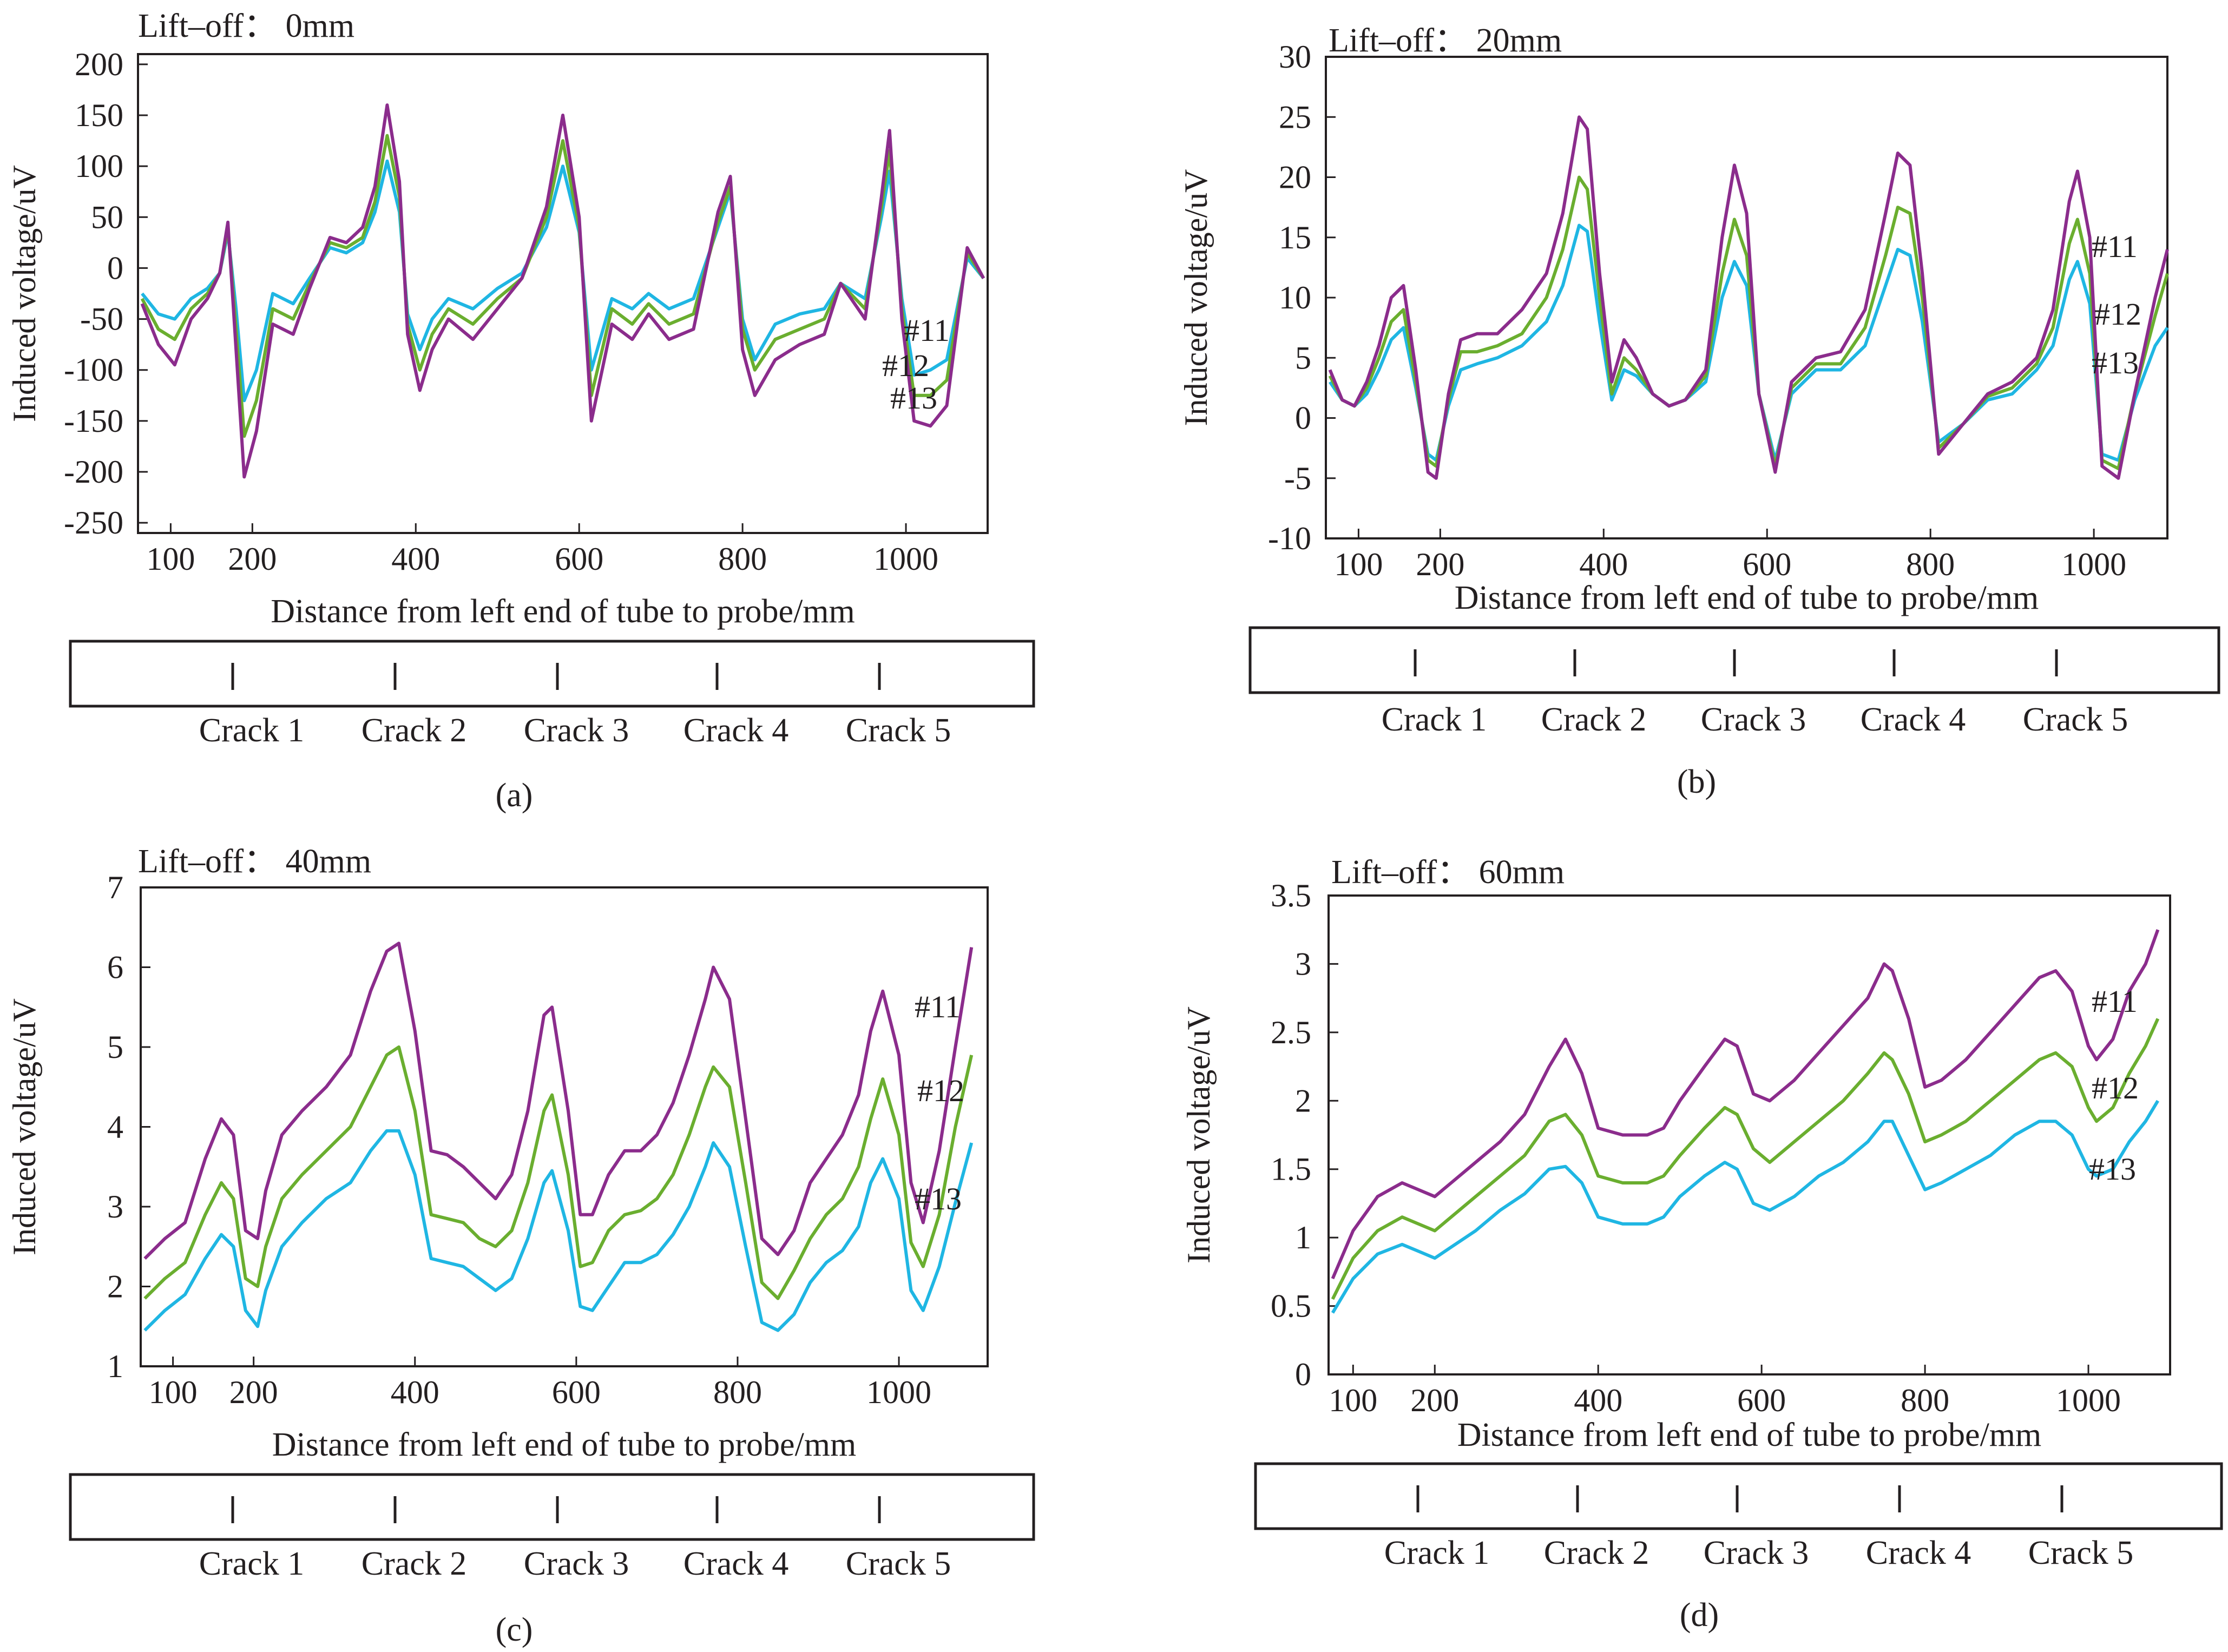 Image resolution: width=2228 pixels, height=1652 pixels. Describe the element at coordinates (93, 472) in the screenshot. I see `y-tick-label: -200` at that location.